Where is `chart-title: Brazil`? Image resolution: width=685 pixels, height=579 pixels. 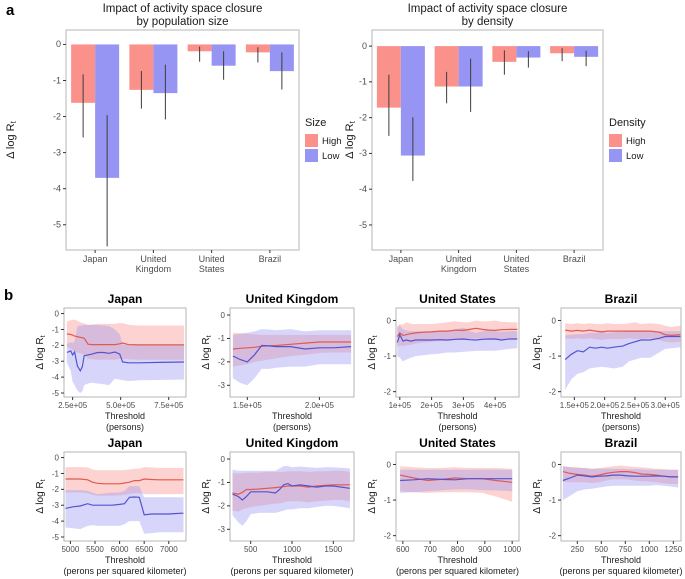 chart-title: Brazil is located at coordinates (621, 443).